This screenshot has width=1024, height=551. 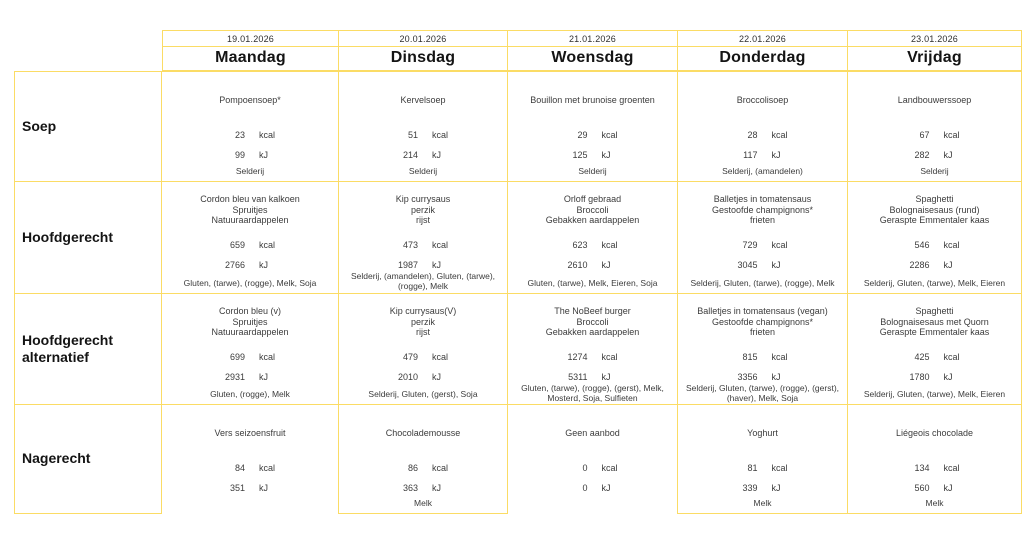 I want to click on kcal-row: 81 kcal, so click(x=762, y=468).